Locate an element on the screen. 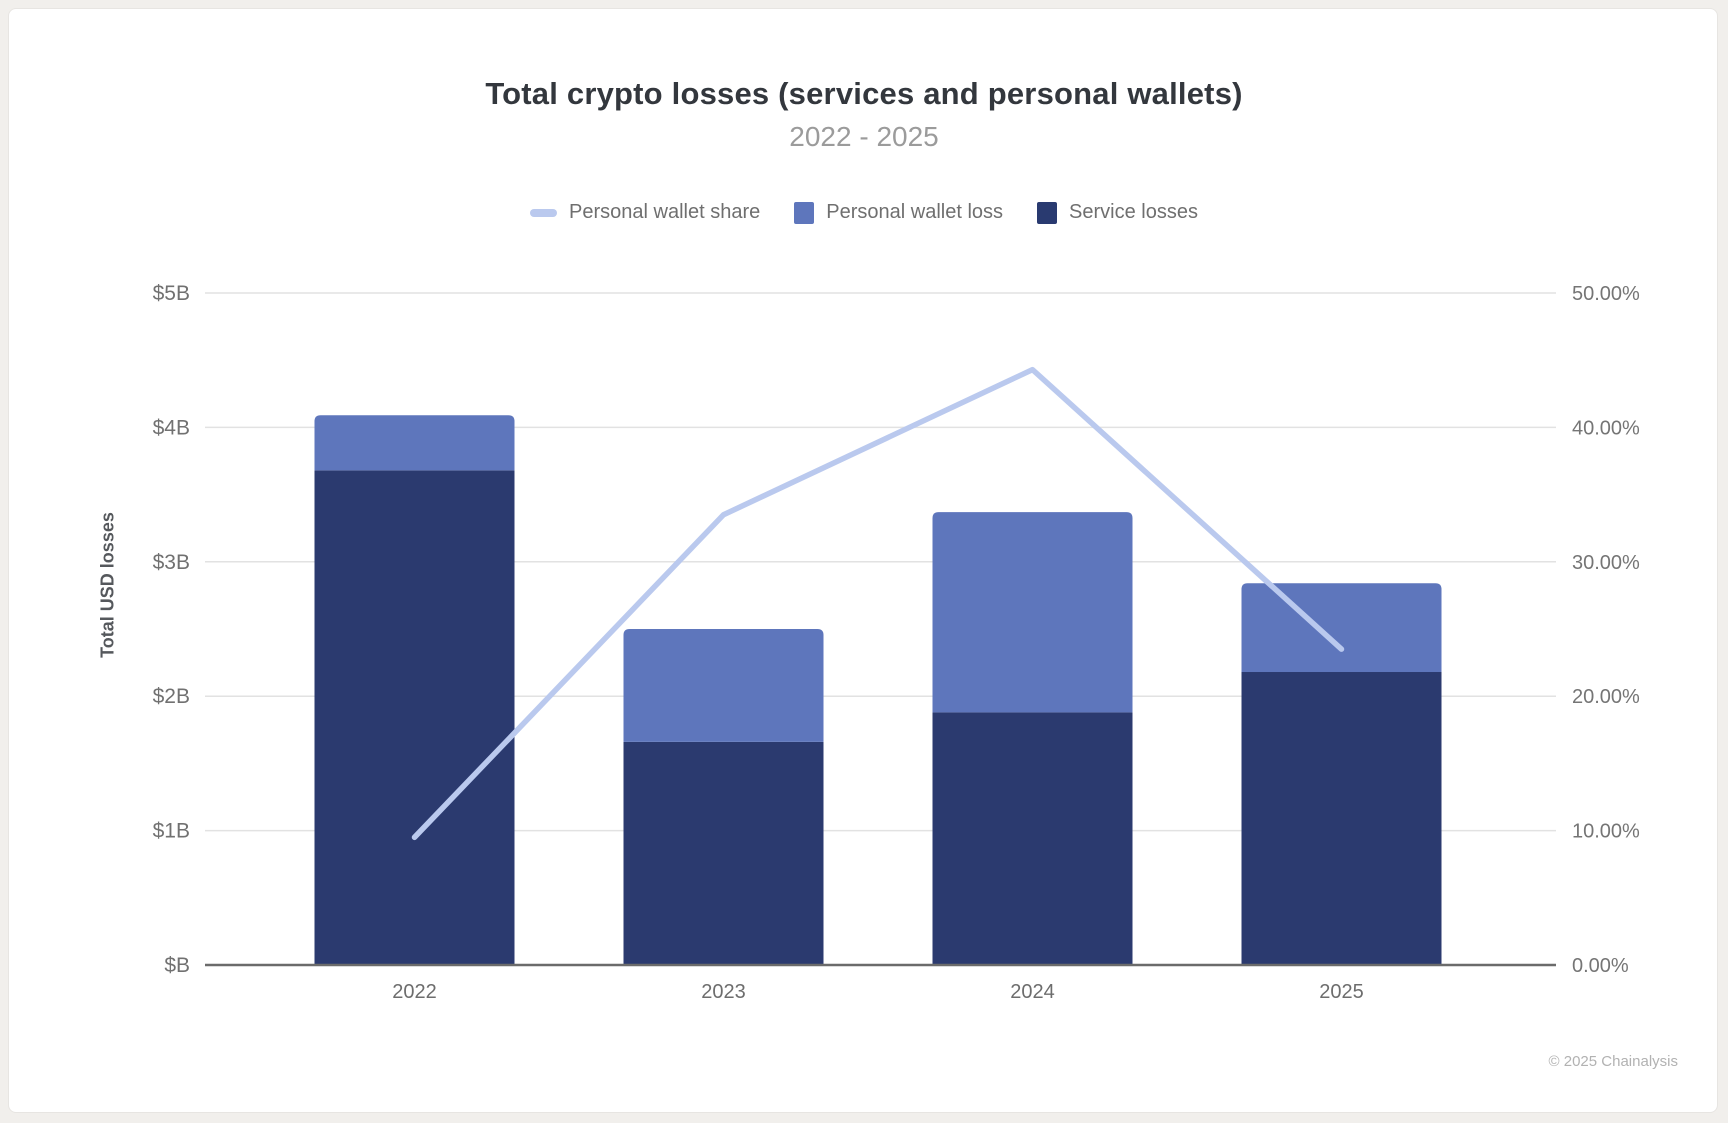 This screenshot has width=1728, height=1123. legend-label: Personal wallet share is located at coordinates (665, 212).